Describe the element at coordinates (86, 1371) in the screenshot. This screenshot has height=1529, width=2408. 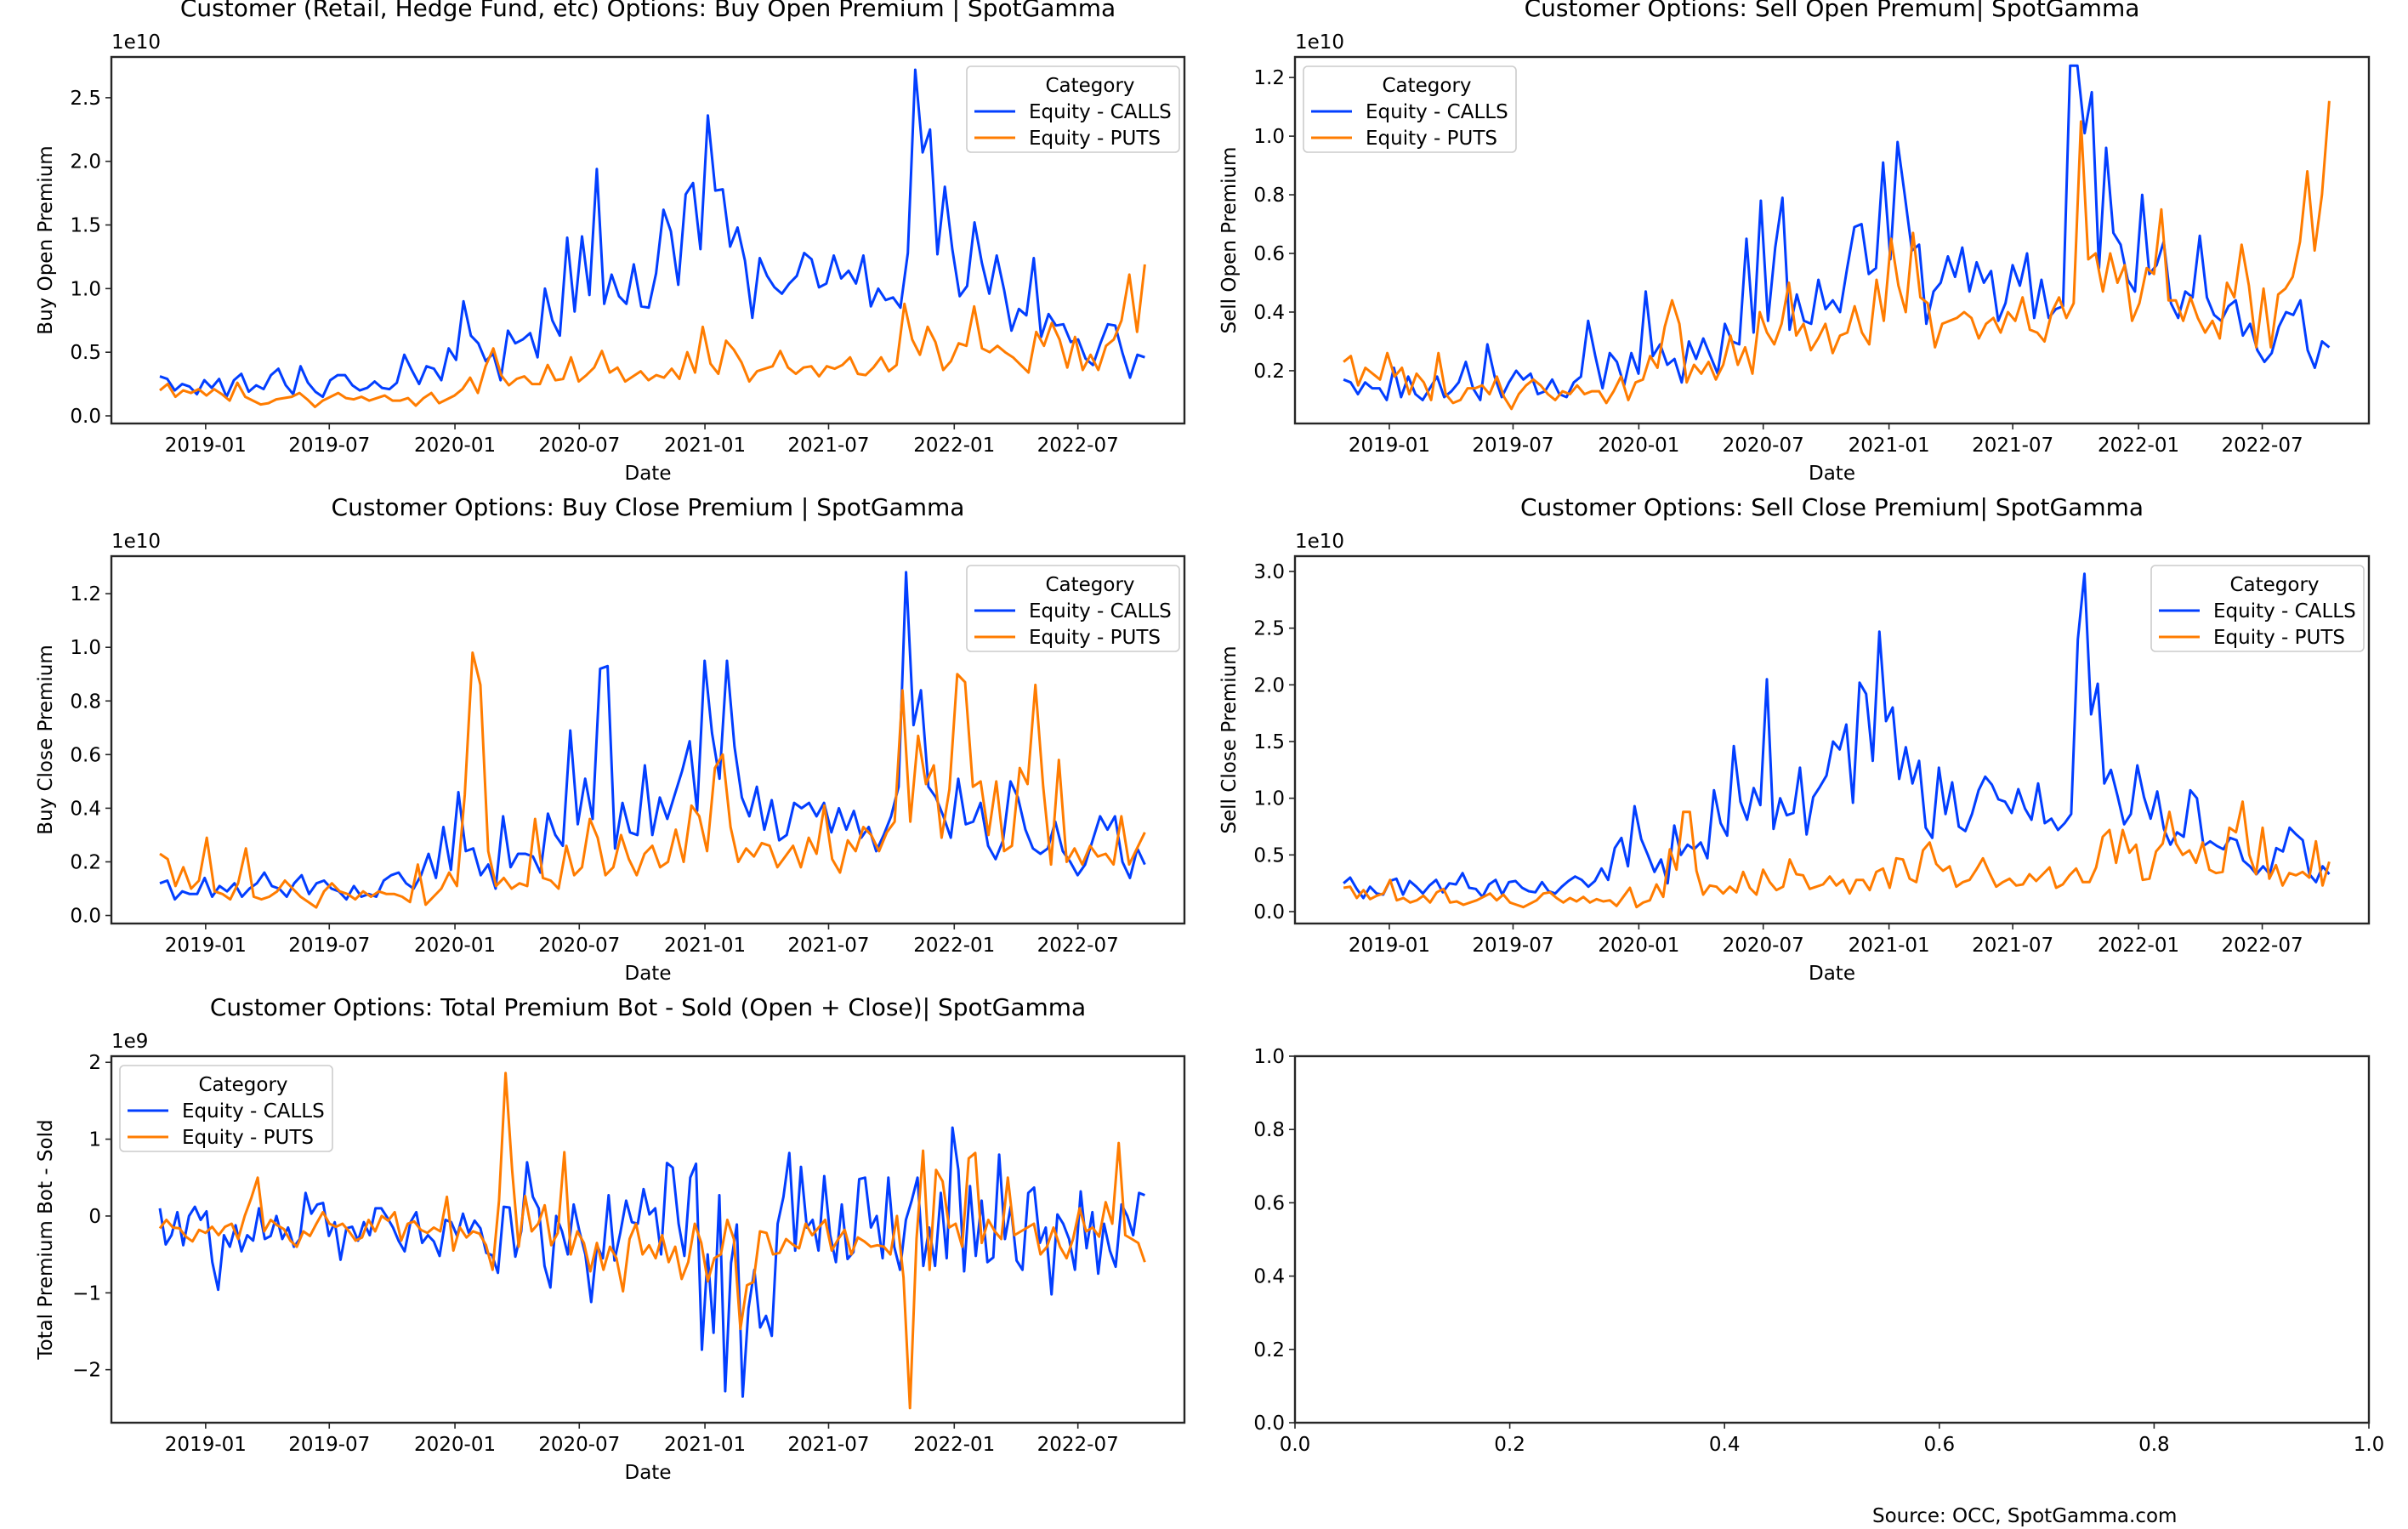
I see `y-tick-label: −2` at that location.